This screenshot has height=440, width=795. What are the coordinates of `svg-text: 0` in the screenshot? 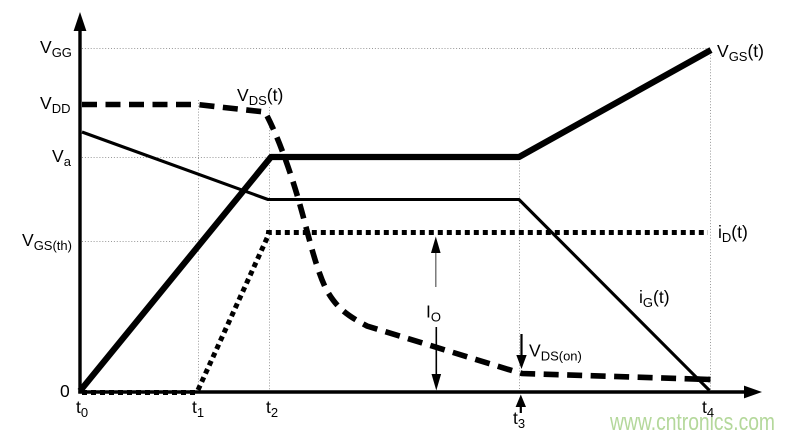 It's located at (65, 391).